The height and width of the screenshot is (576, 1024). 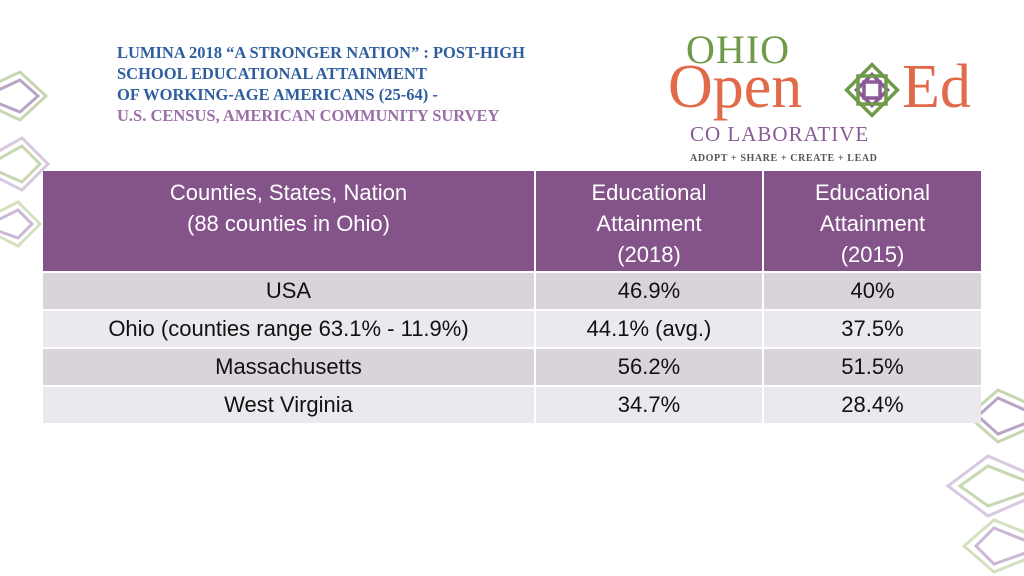 What do you see at coordinates (308, 115) in the screenshot?
I see `title-line-4: U.S. CENSUS, AMERICAN COMMUNITY SURVEY` at bounding box center [308, 115].